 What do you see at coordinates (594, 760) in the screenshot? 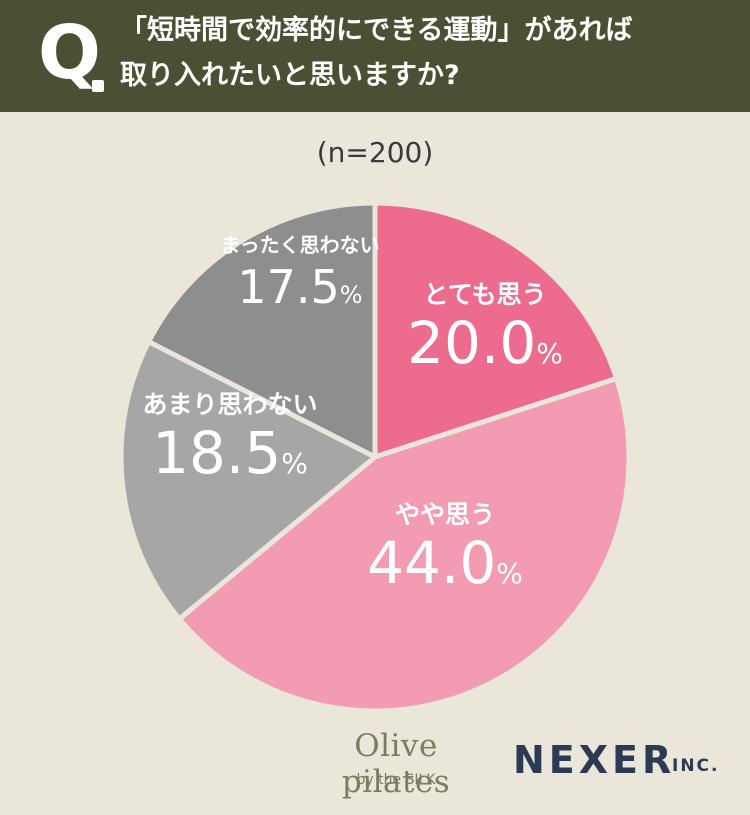
I see `nexer-logo: NEXER` at bounding box center [594, 760].